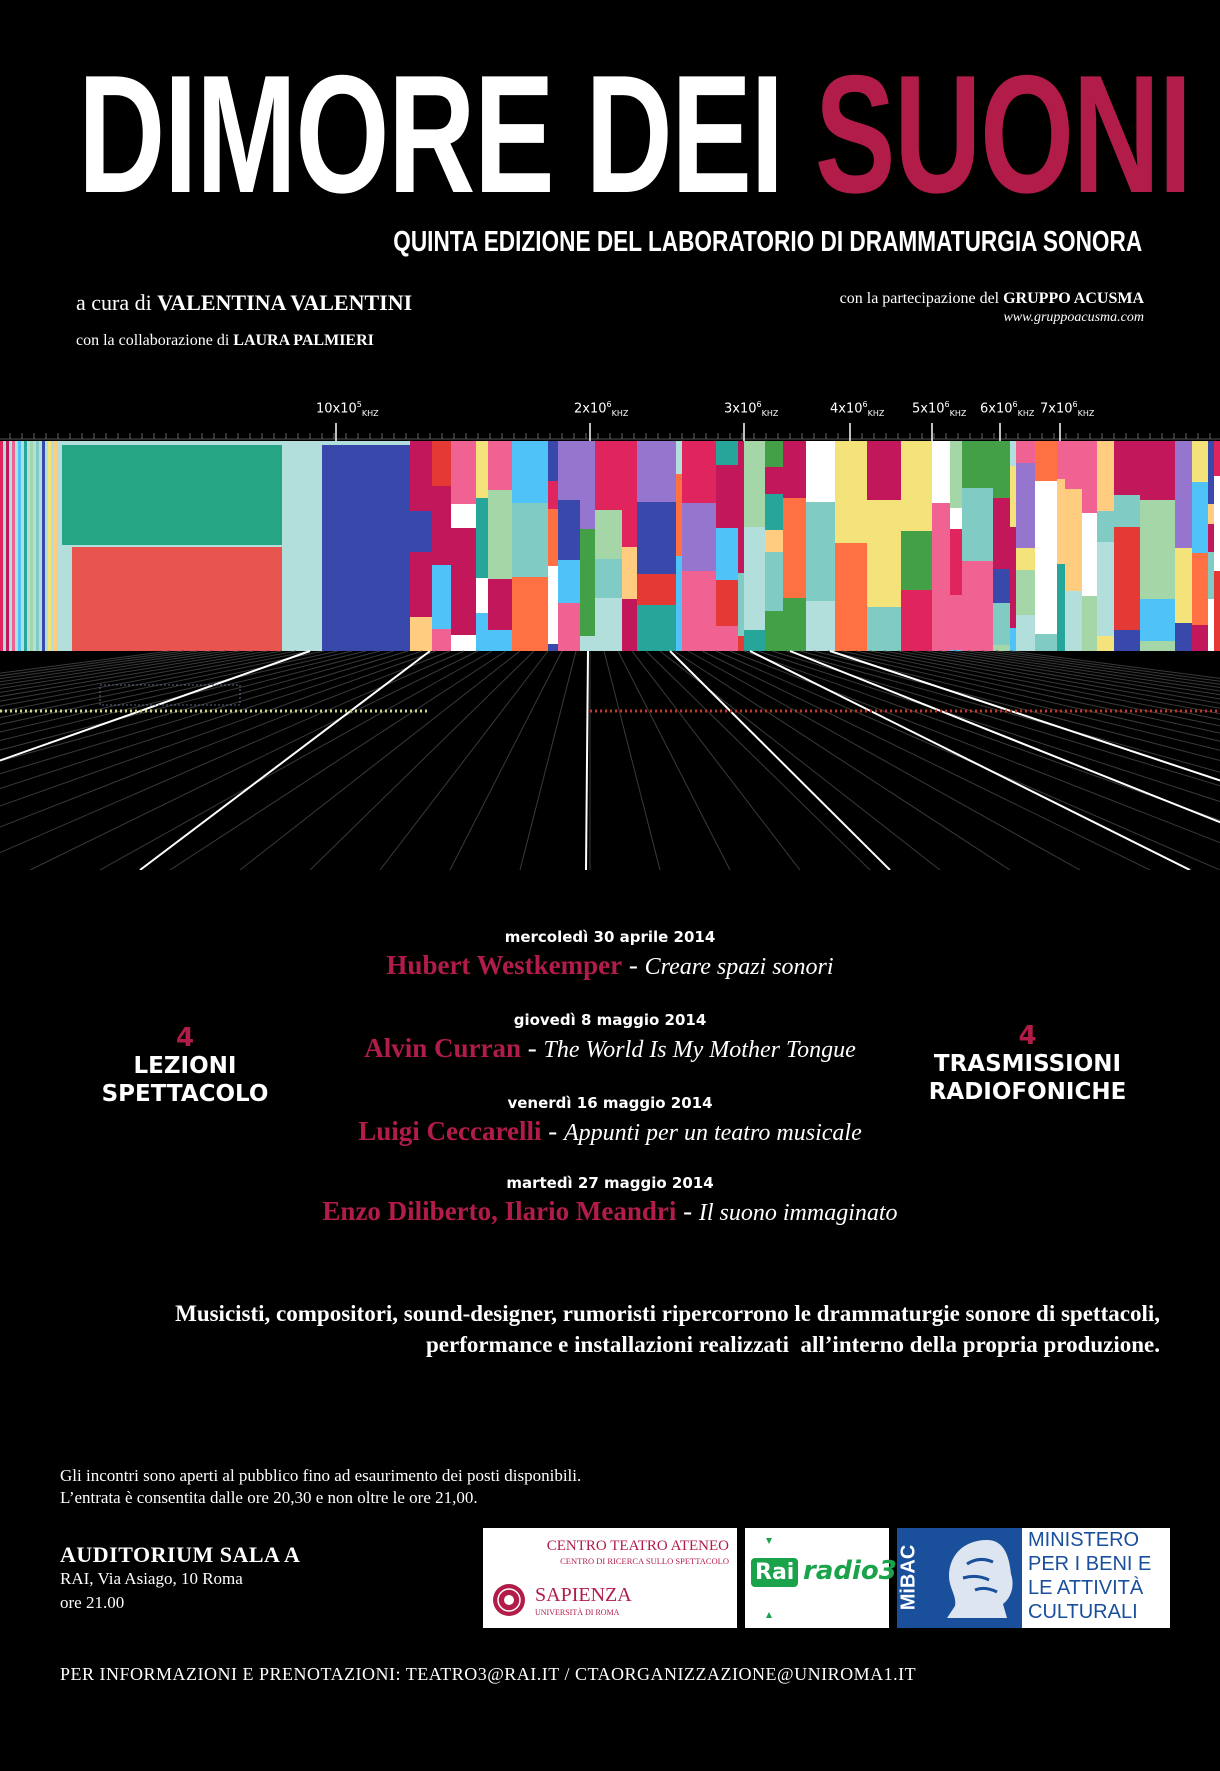  What do you see at coordinates (504, 965) in the screenshot?
I see `event-speaker: Hubert Westkemper` at bounding box center [504, 965].